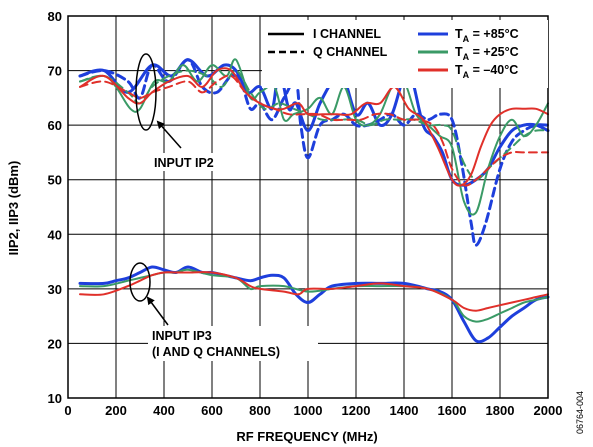 This screenshot has width=593, height=447. What do you see at coordinates (184, 163) in the screenshot?
I see `ip2-label: INPUT IP2` at bounding box center [184, 163].